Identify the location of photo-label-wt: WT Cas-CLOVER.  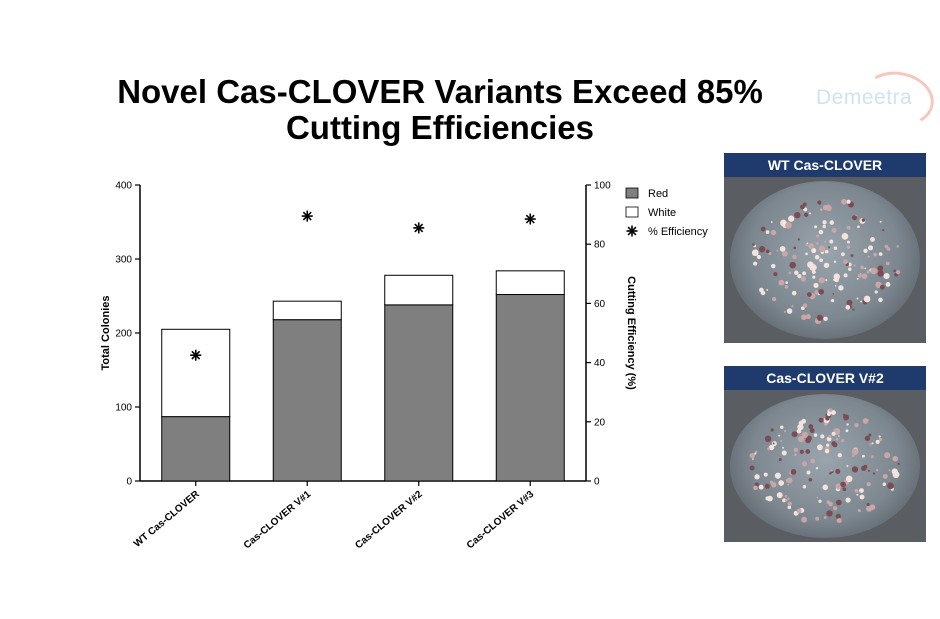
(825, 165).